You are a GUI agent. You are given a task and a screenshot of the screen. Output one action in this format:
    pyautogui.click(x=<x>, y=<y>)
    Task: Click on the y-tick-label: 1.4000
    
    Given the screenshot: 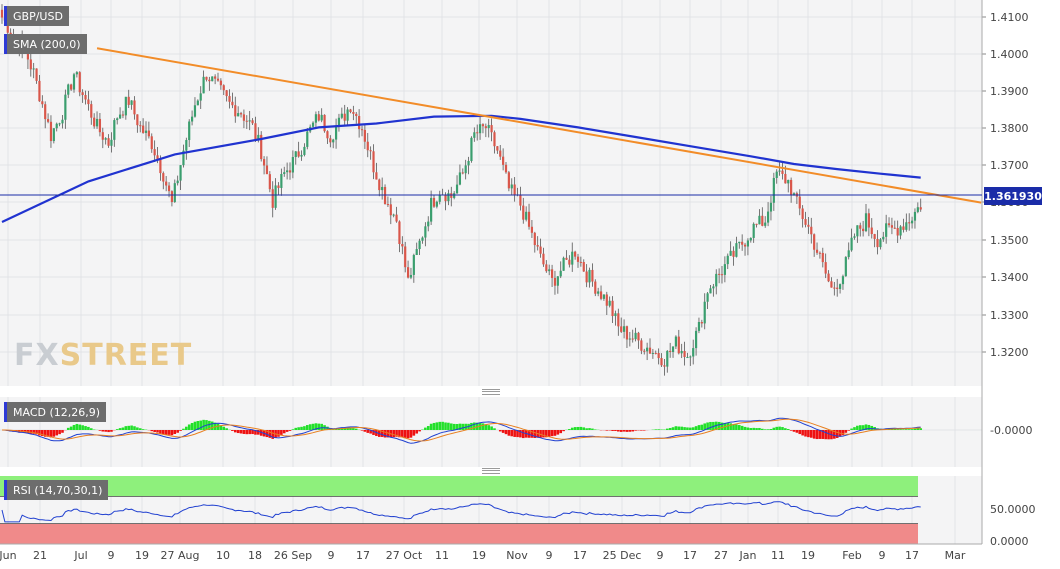 What is the action you would take?
    pyautogui.click(x=1009, y=54)
    